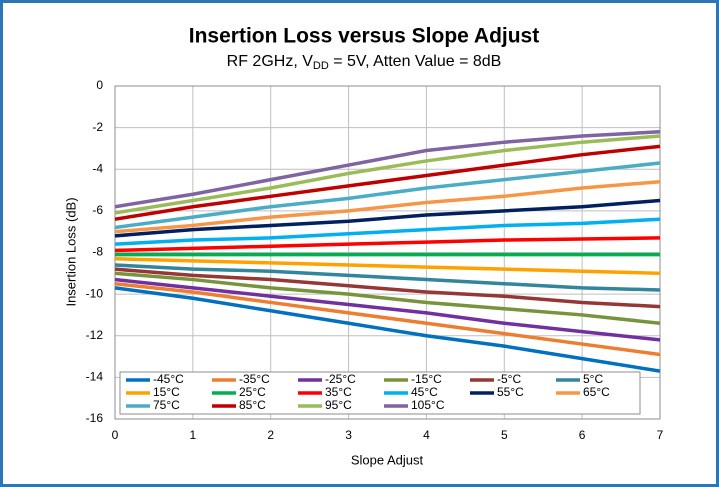 The height and width of the screenshot is (487, 719). I want to click on legend-label: 85°C, so click(252, 405).